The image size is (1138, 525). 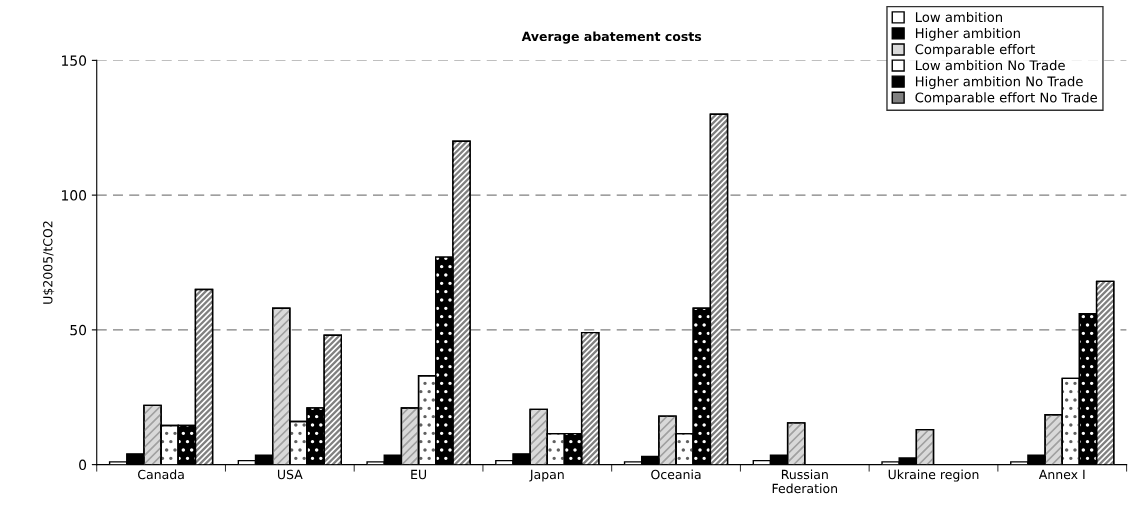 What do you see at coordinates (48, 262) in the screenshot?
I see `y-axis-title: U$2005/tCO2` at bounding box center [48, 262].